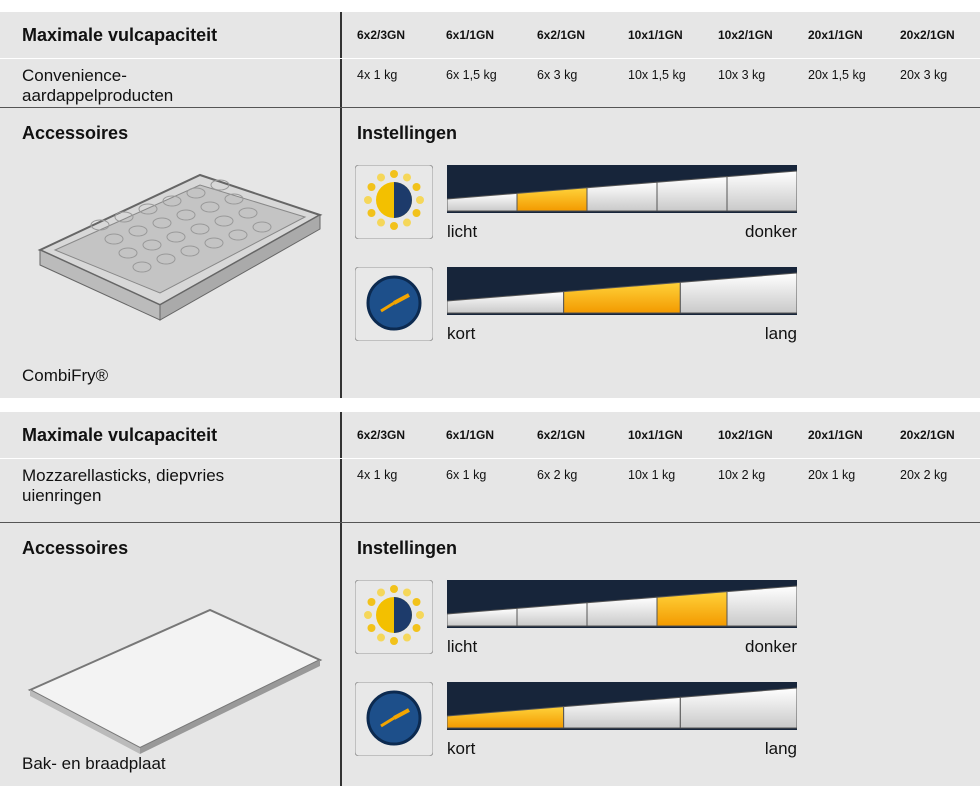  What do you see at coordinates (652, 475) in the screenshot?
I see `capacity-value: 10x 1 kg` at bounding box center [652, 475].